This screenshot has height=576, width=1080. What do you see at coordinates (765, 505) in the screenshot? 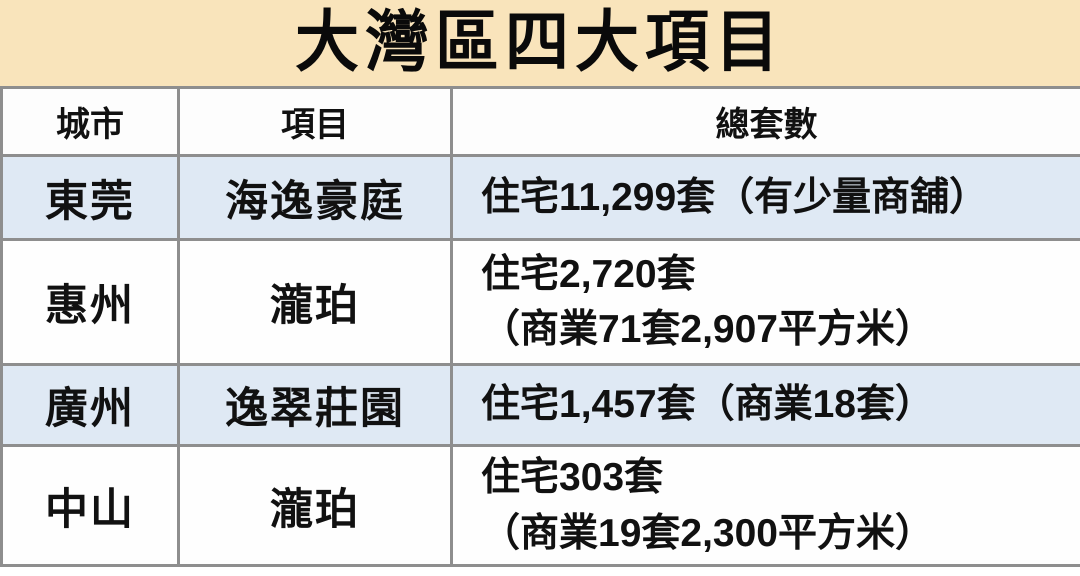
I see `units-cell: 住宅303套 （商業19套2,300平方米）` at bounding box center [765, 505].